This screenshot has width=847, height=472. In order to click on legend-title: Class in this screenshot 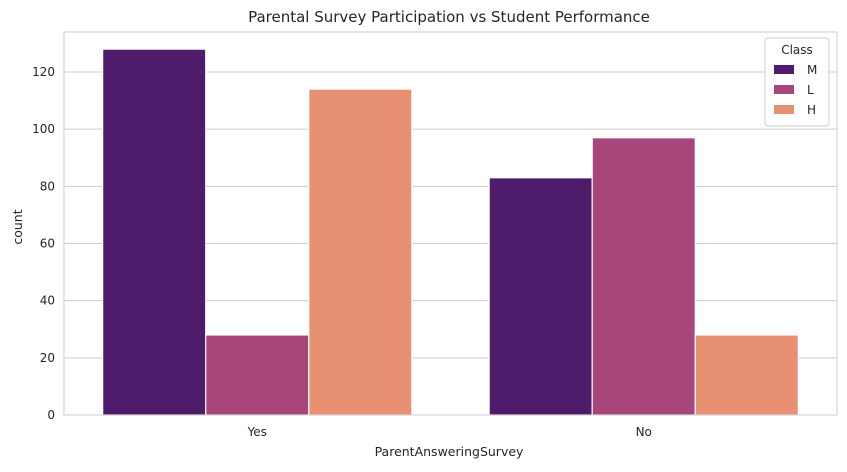, I will do `click(797, 50)`.